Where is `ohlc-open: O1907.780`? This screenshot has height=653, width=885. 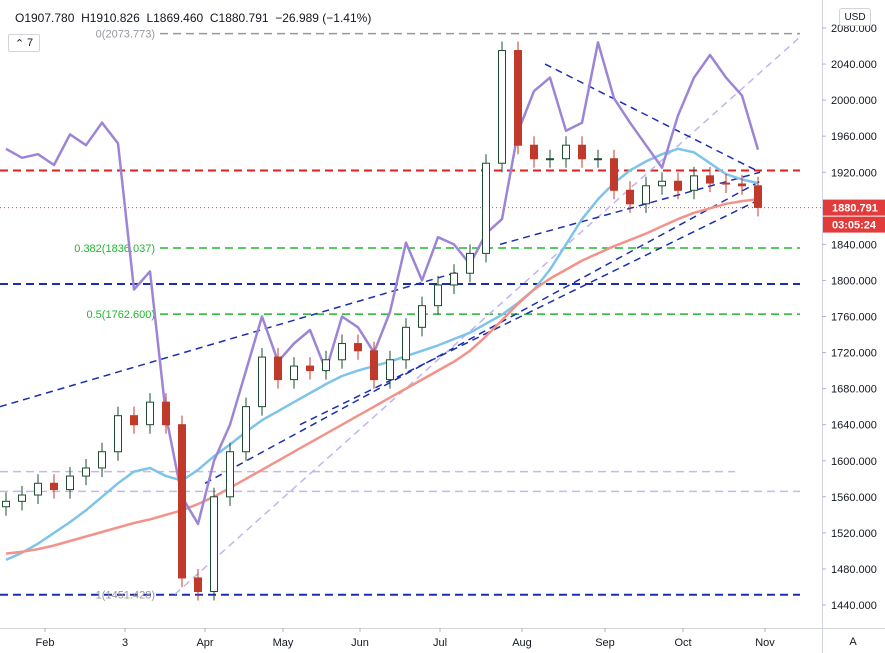
ohlc-open: O1907.780 is located at coordinates (45, 18).